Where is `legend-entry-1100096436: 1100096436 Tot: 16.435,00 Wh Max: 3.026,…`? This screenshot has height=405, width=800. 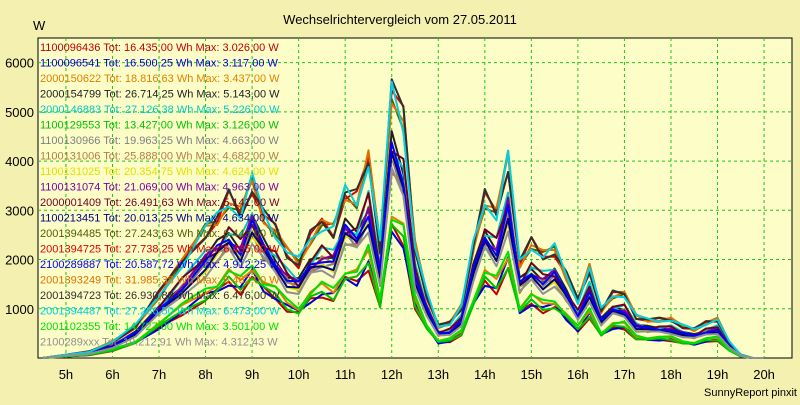 legend-entry-1100096436: 1100096436 Tot: 16.435,00 Wh Max: 3.026,… is located at coordinates (159, 48).